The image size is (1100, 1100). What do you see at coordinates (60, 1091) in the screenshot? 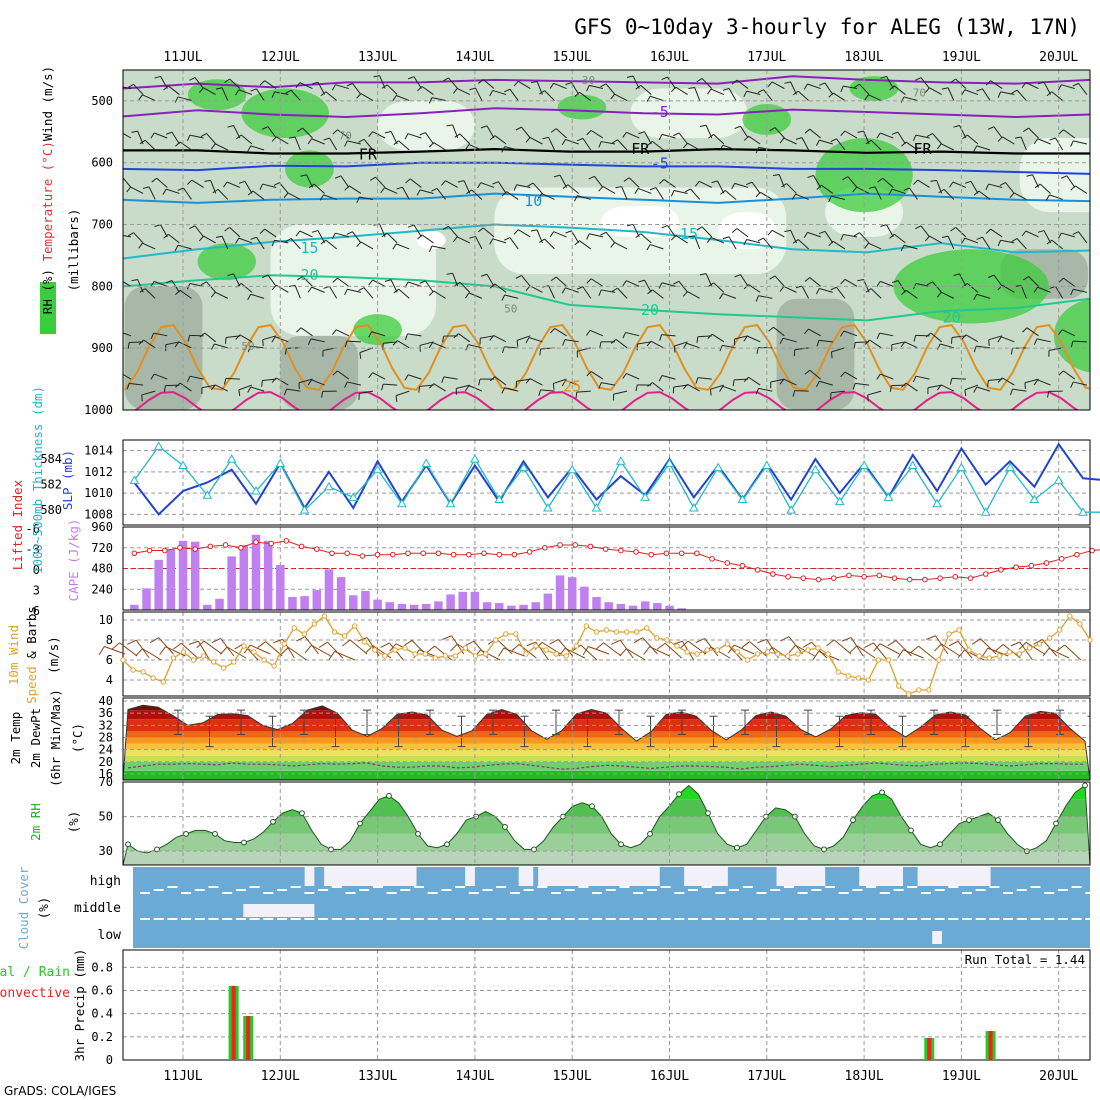
I see `footer-credit: GrADS: COLA/IGES` at bounding box center [60, 1091].